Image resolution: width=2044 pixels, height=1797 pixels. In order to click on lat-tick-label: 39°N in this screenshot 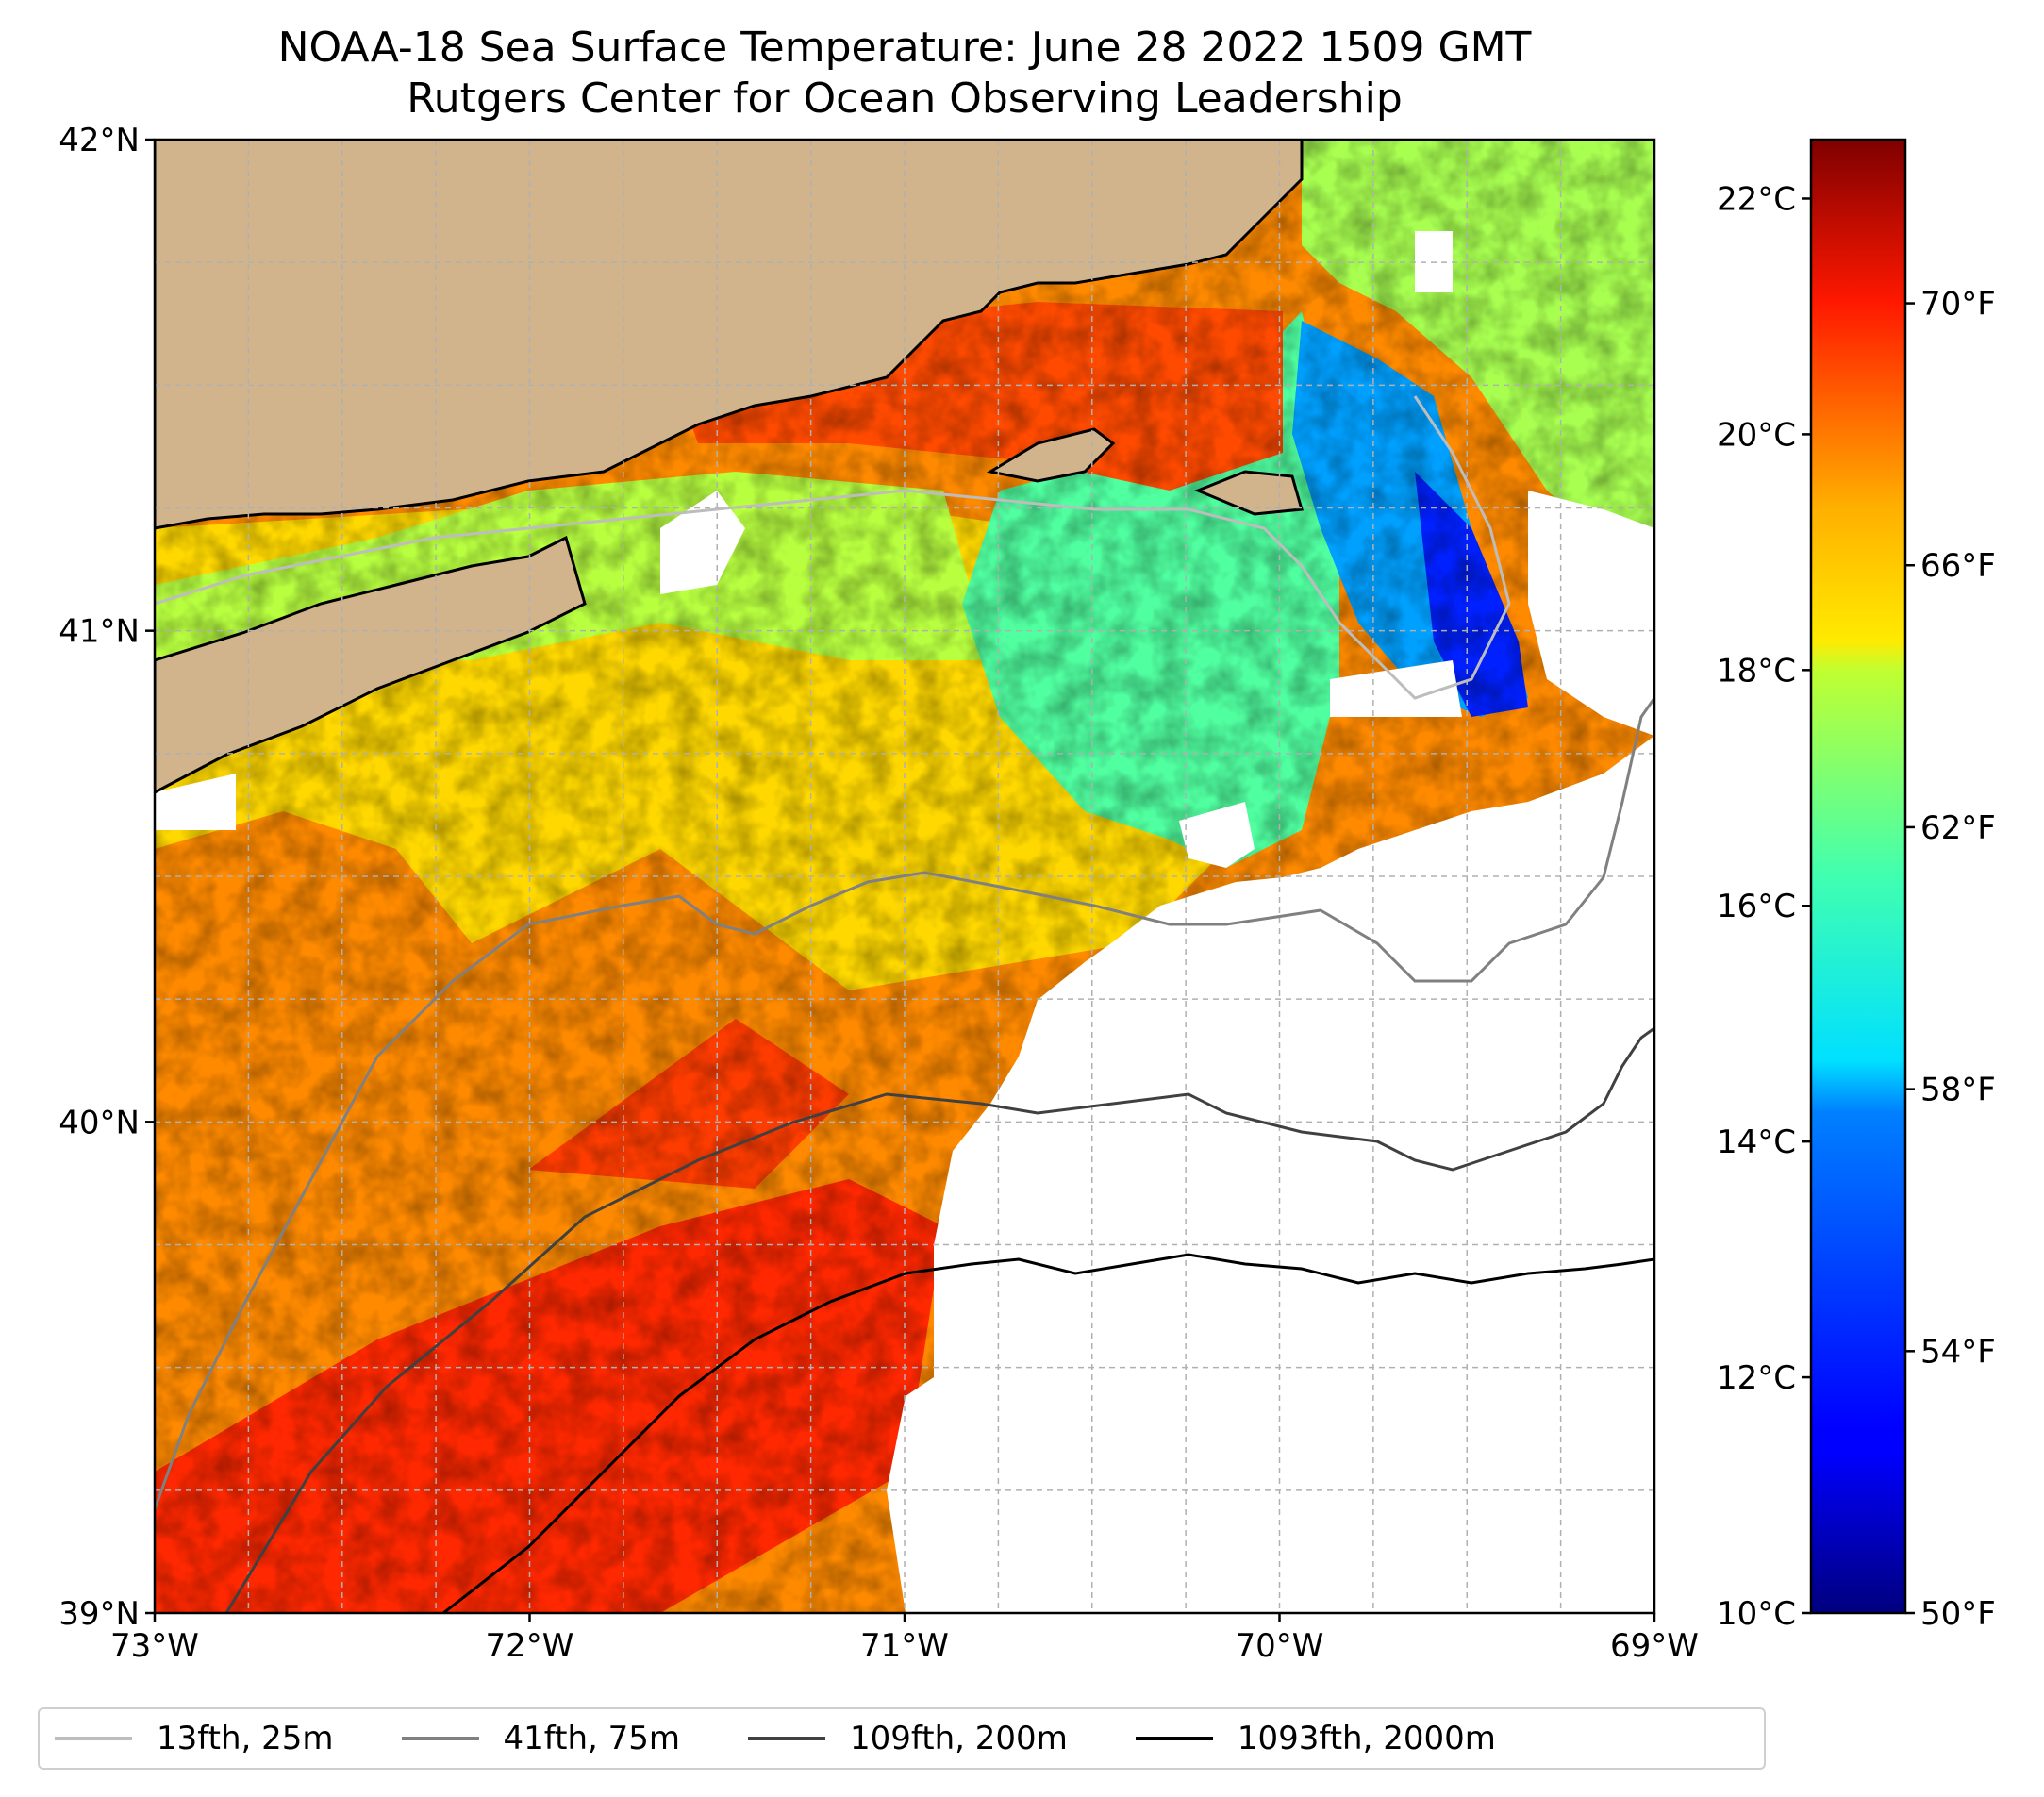, I will do `click(99, 1614)`.